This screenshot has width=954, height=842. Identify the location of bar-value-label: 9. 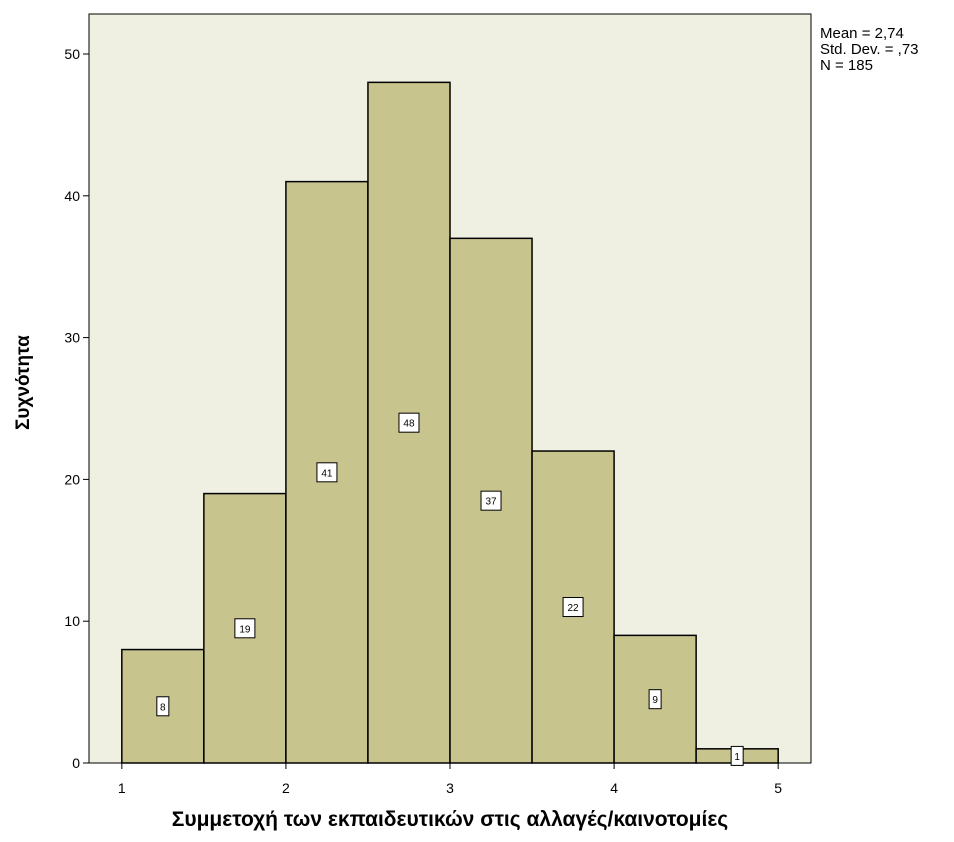
(655, 700).